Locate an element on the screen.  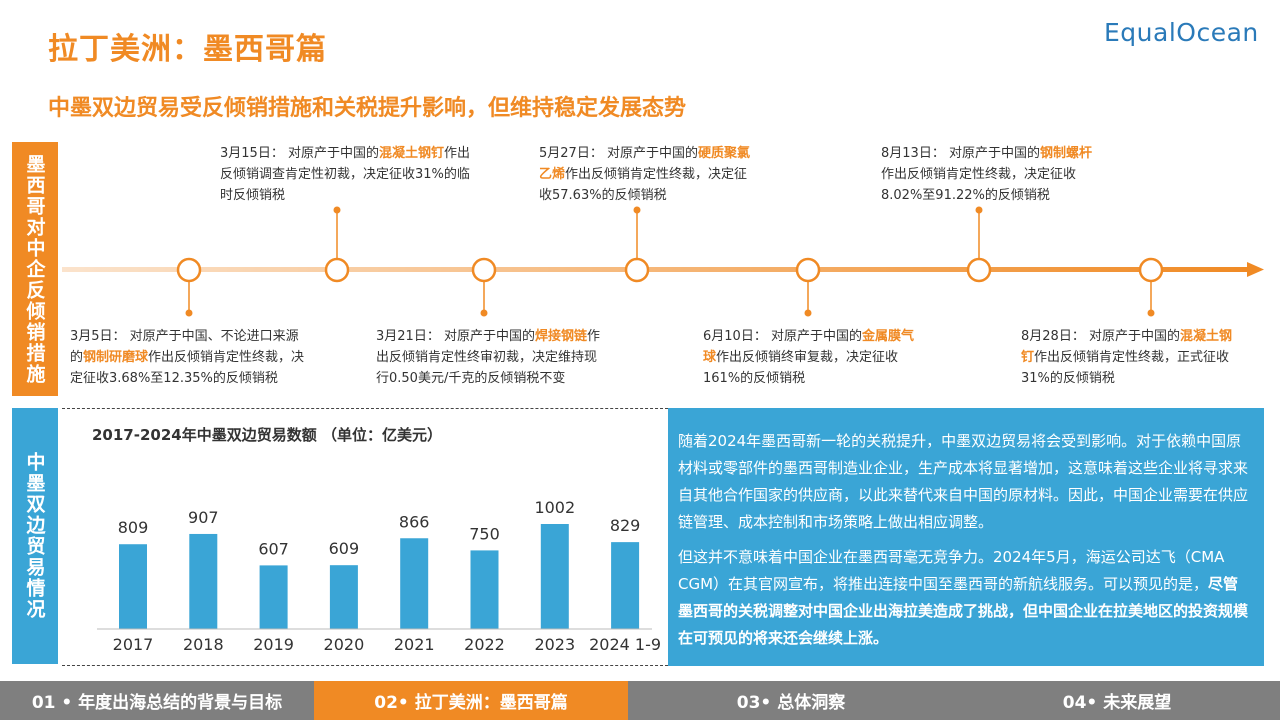
bar-2017 is located at coordinates (133, 586).